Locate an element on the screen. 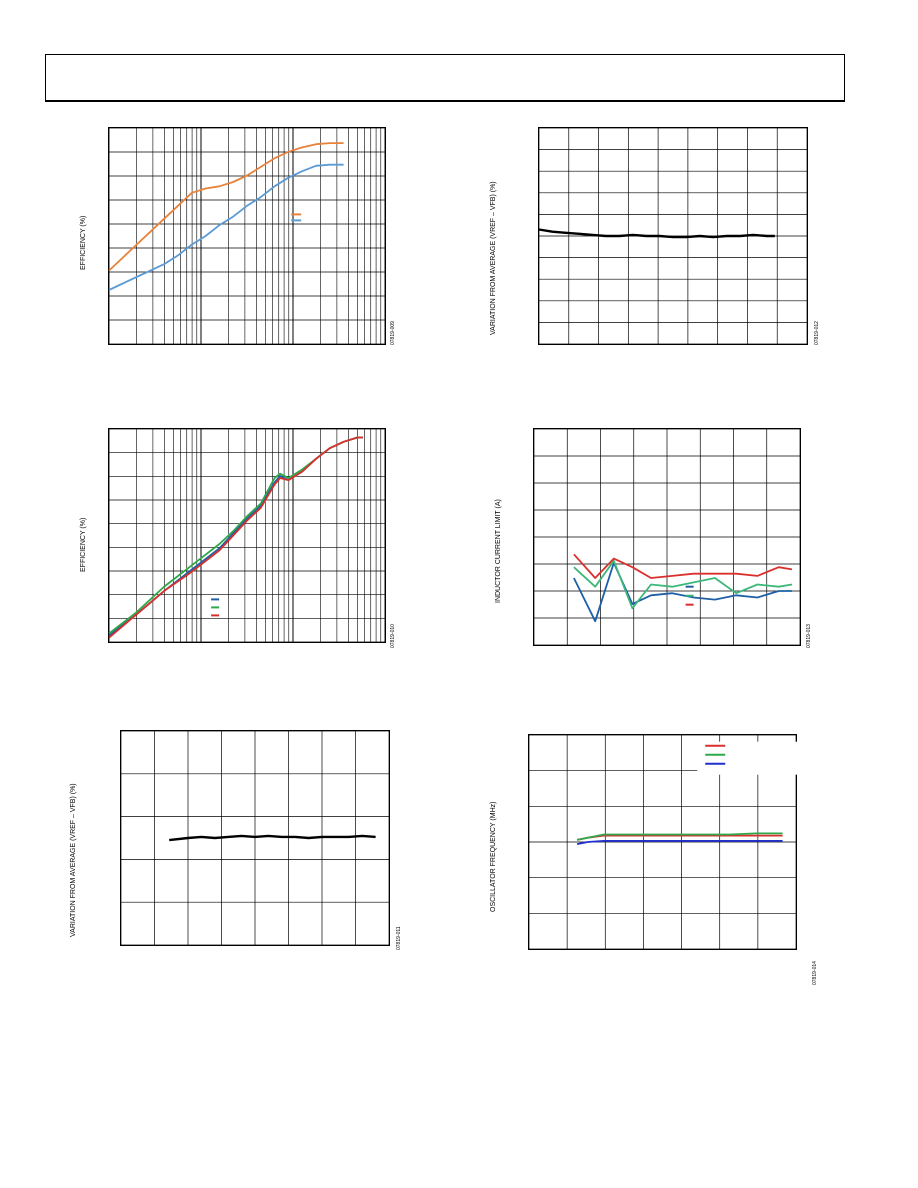 Image resolution: width=918 pixels, height=1188 pixels. ylabel-efficiency-2: EFFICIENCY (%) is located at coordinates (83, 544).